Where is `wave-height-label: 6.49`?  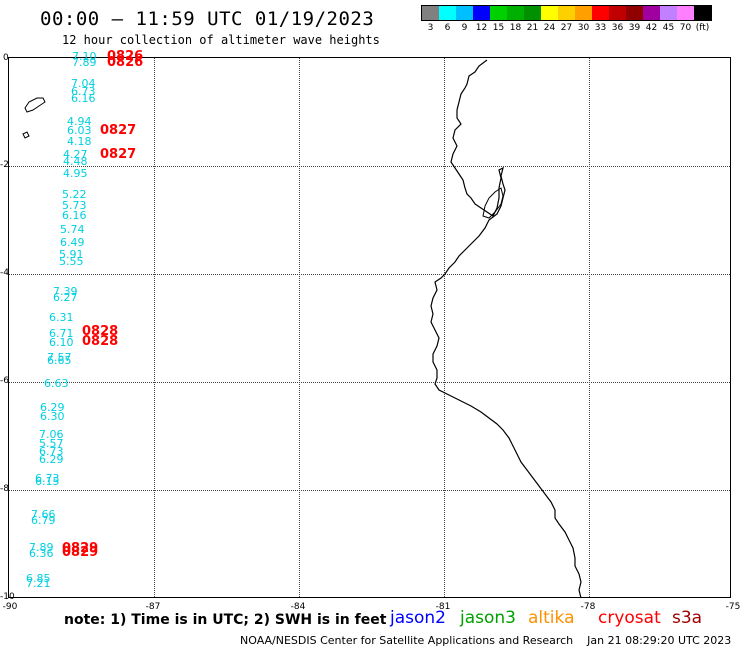
wave-height-label: 6.49 is located at coordinates (72, 242).